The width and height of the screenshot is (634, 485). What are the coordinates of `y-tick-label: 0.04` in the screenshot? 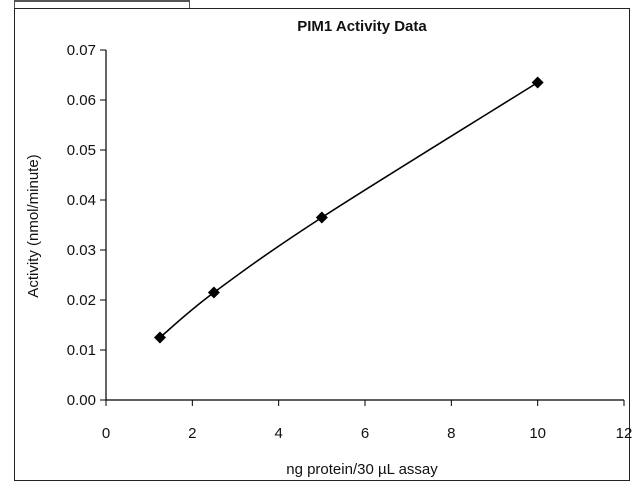 It's located at (81, 200).